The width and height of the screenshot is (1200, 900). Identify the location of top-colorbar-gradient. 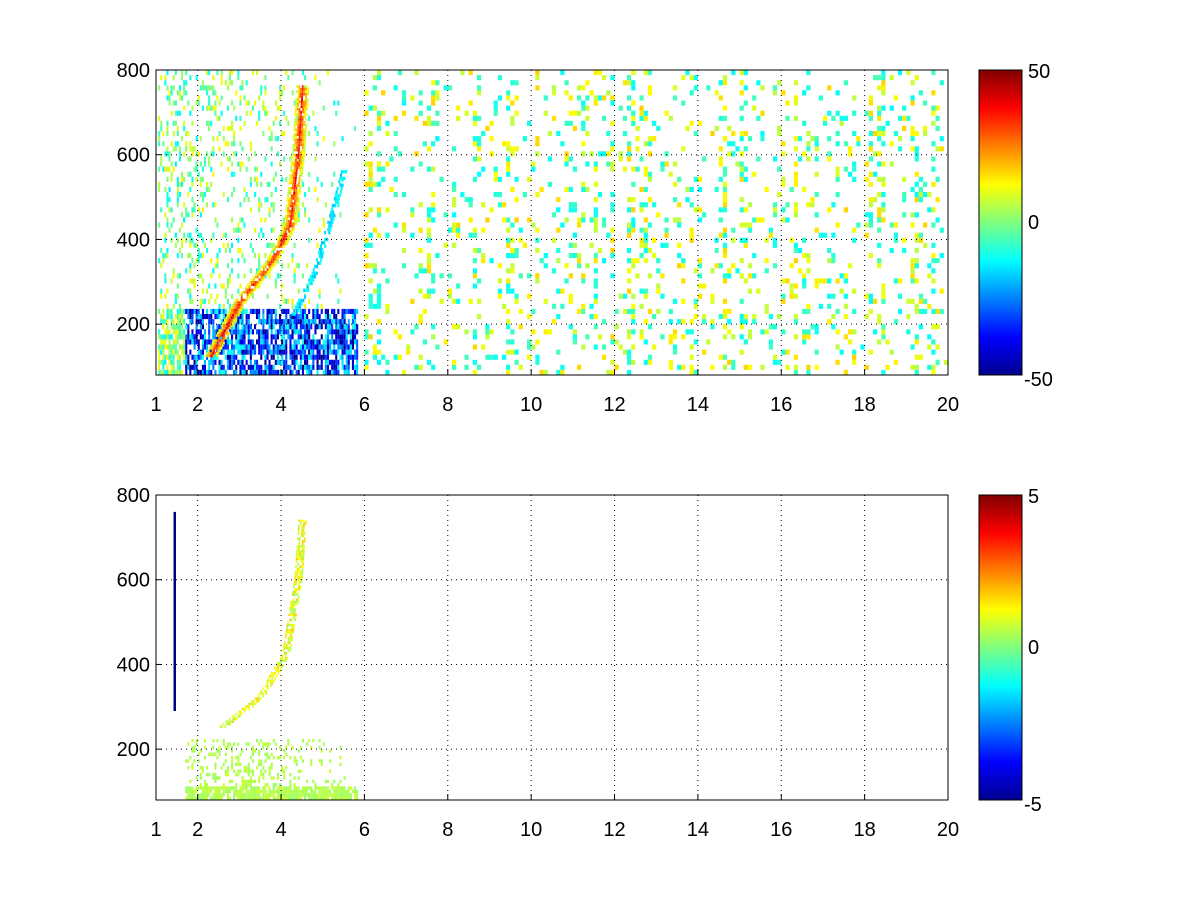
(1000, 222).